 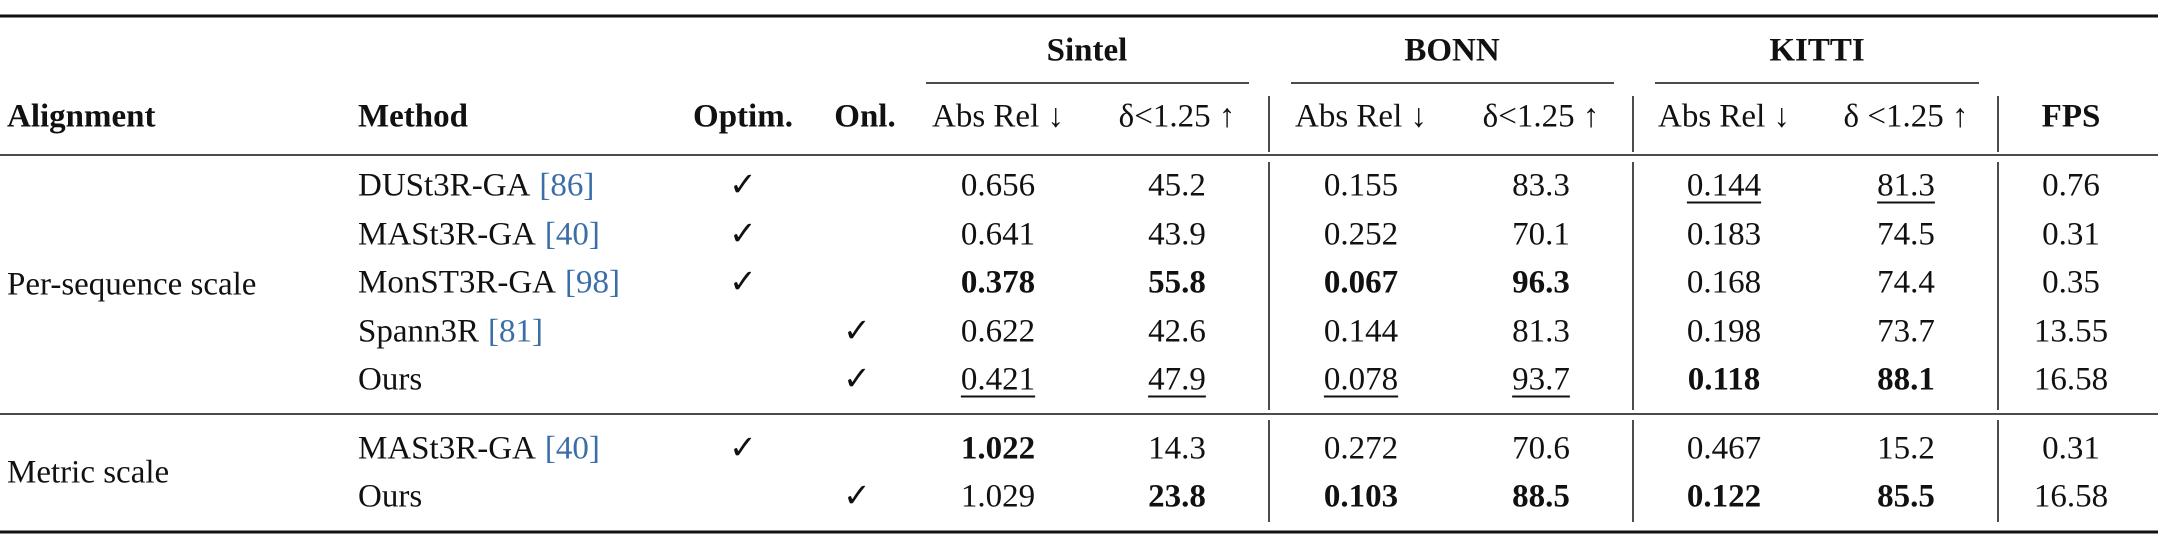 What do you see at coordinates (413, 116) in the screenshot?
I see `header-method: Method` at bounding box center [413, 116].